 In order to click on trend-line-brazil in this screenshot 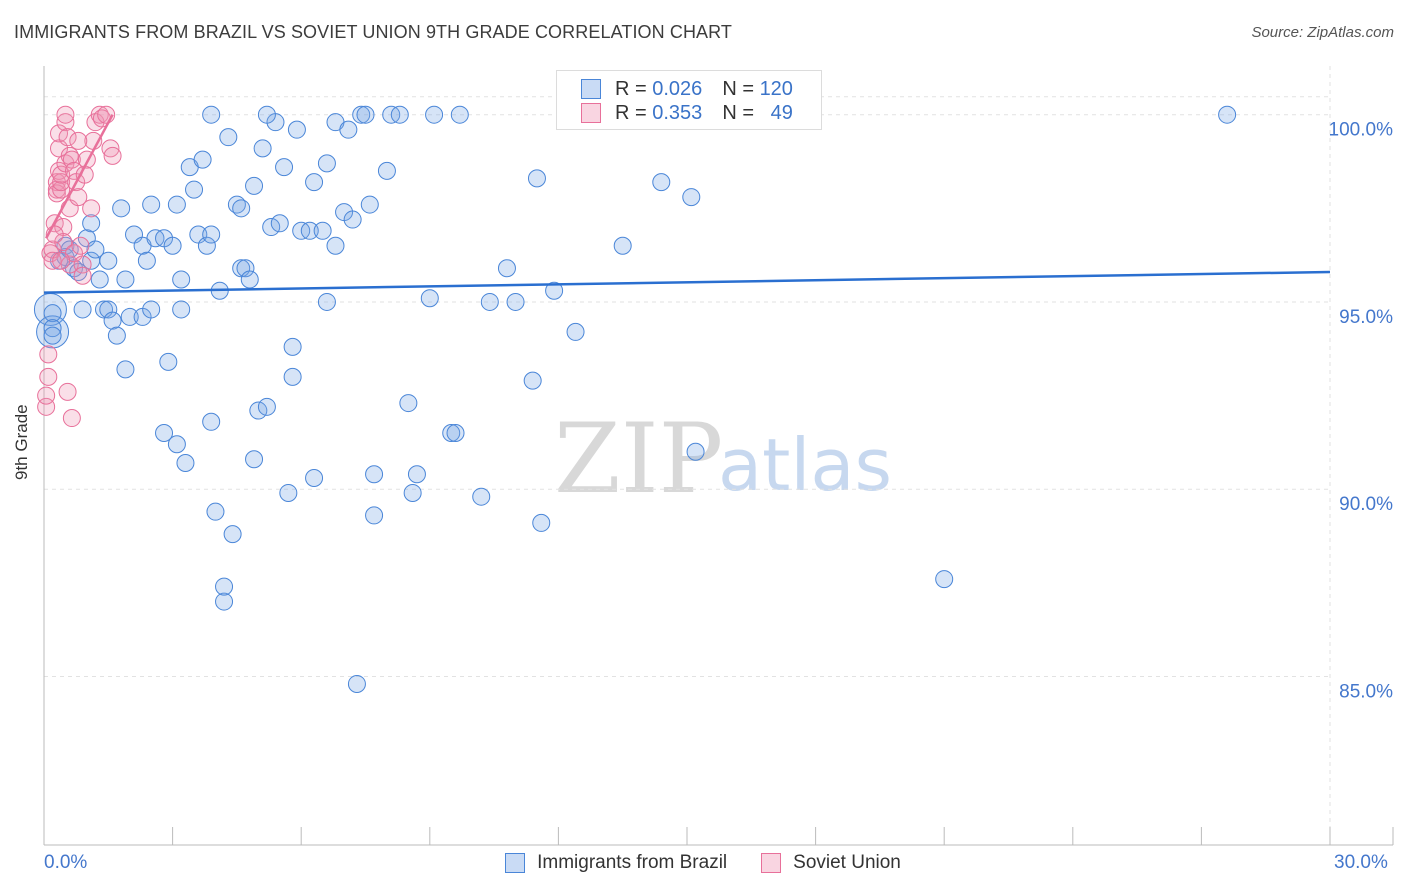, I will do `click(687, 282)`.